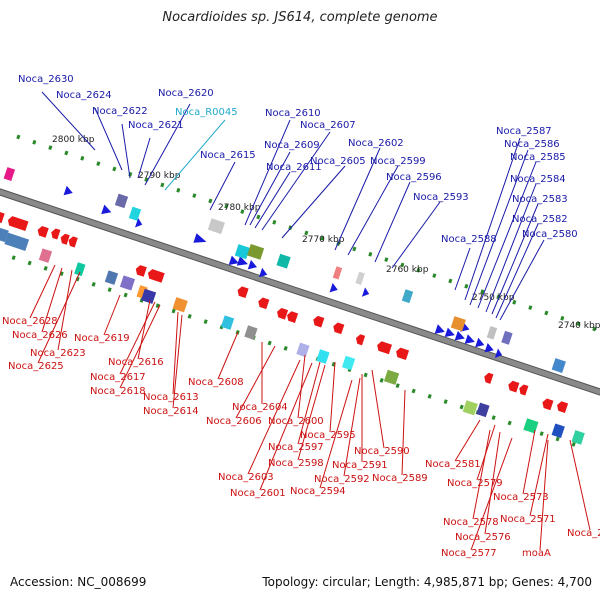  I want to click on gene-label-top: Noca_2586, so click(532, 144).